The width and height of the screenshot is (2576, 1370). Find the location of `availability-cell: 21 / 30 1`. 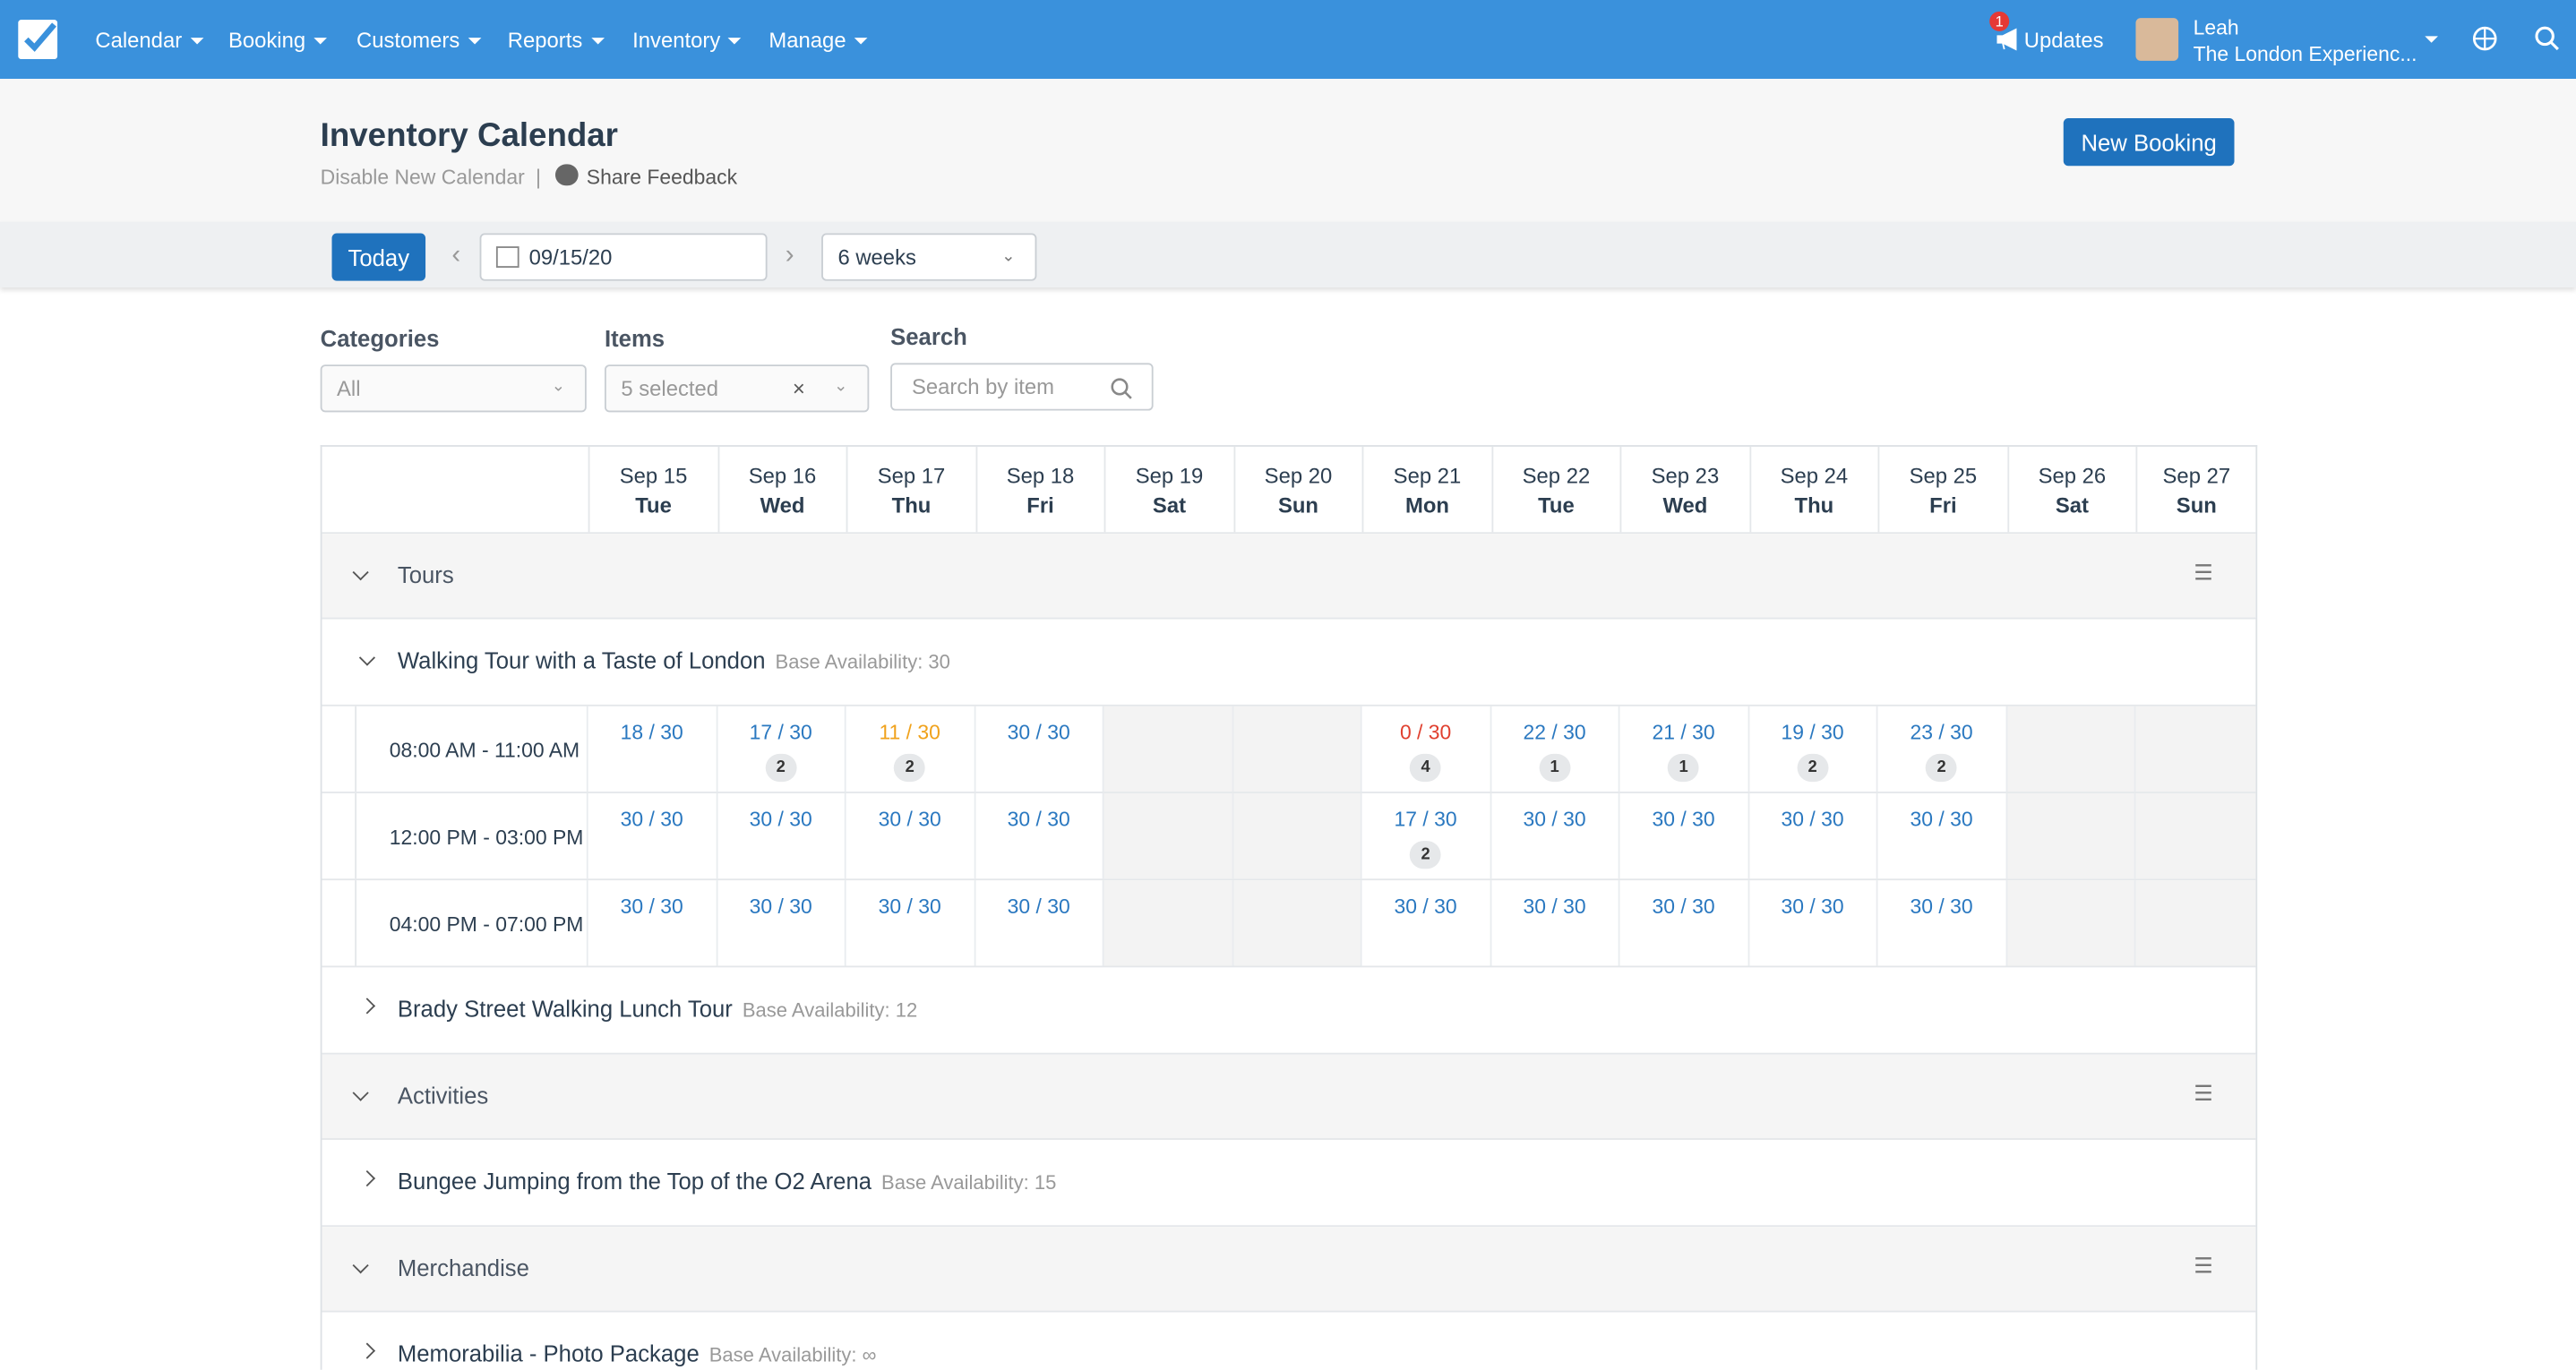

availability-cell: 21 / 30 1 is located at coordinates (1682, 749).